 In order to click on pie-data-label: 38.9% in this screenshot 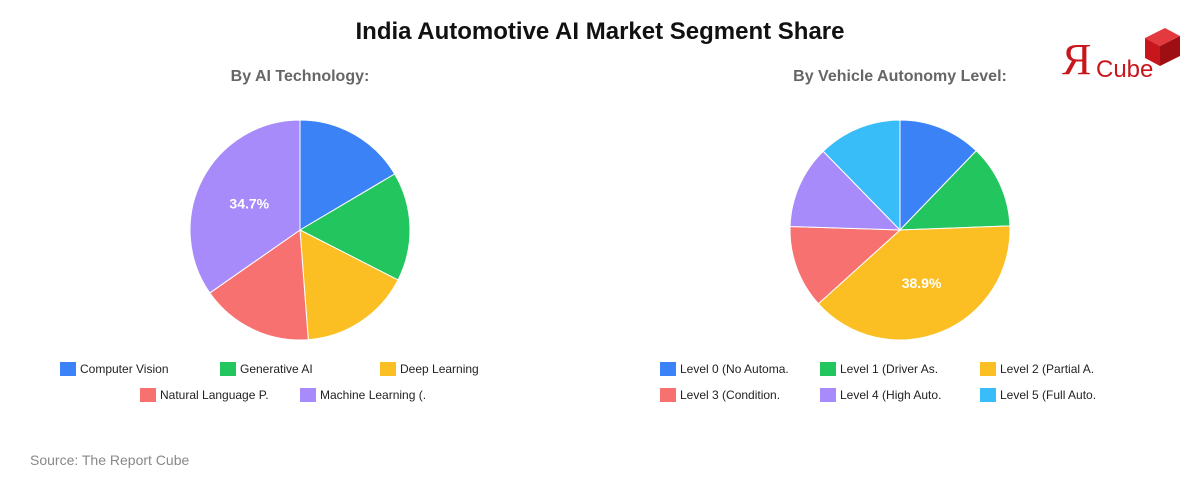, I will do `click(922, 283)`.